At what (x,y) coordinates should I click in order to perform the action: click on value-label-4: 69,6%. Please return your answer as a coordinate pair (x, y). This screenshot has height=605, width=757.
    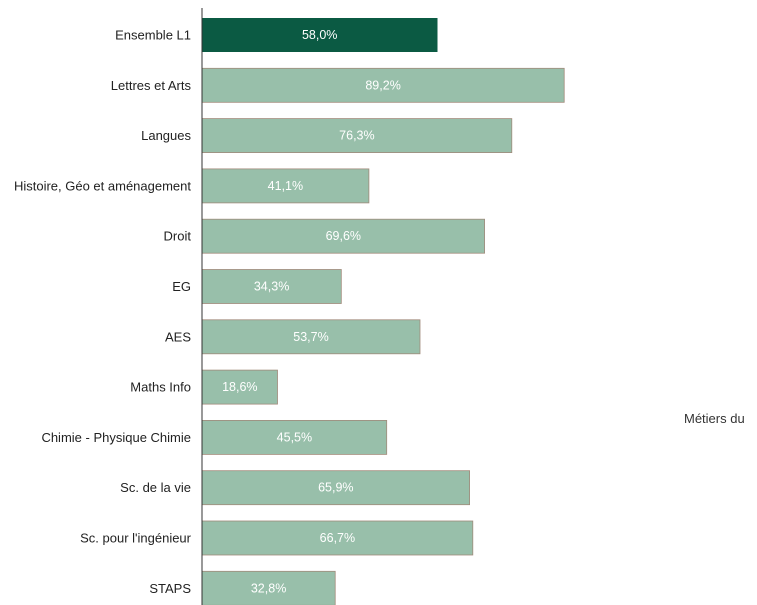
    Looking at the image, I should click on (343, 236).